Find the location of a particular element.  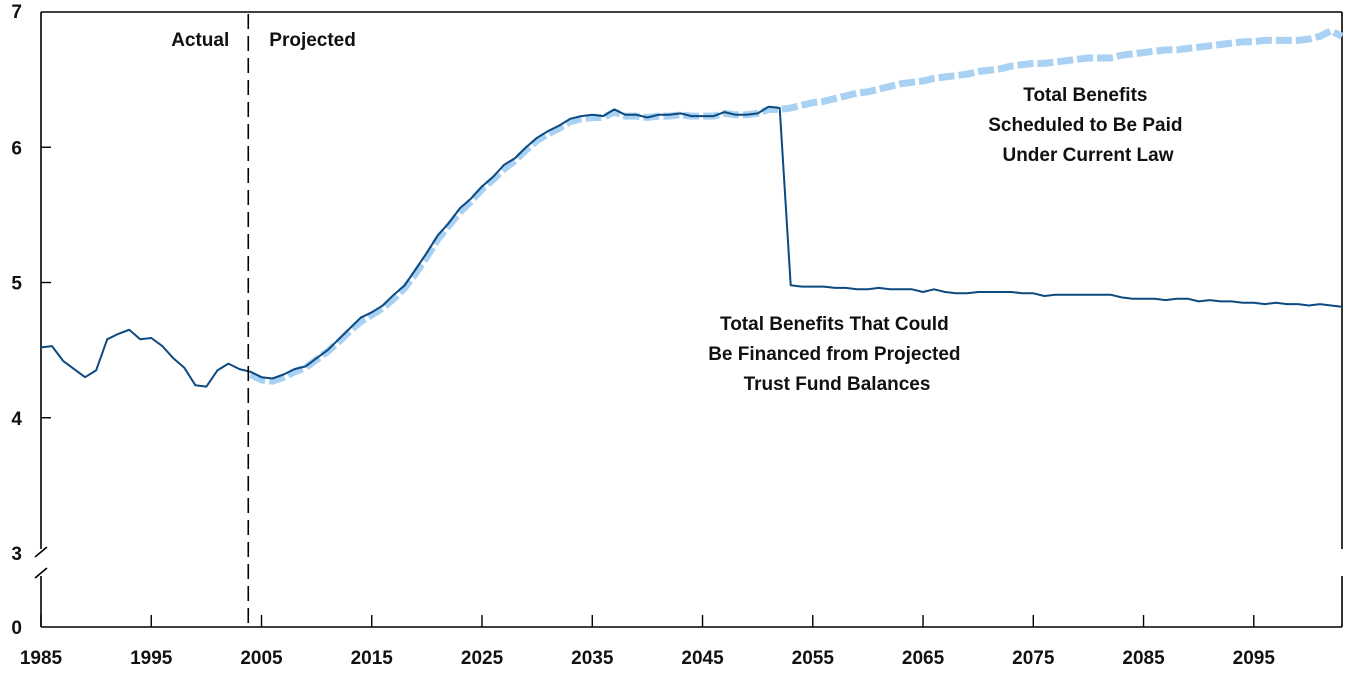

y-tick-label: 5 is located at coordinates (16, 284).